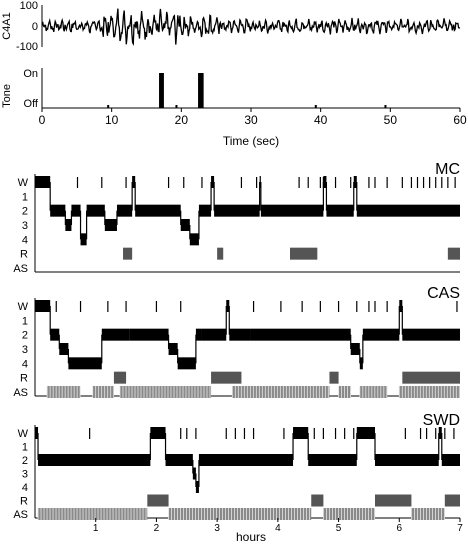  I want to click on hours-xtick-label: 3, so click(217, 528).